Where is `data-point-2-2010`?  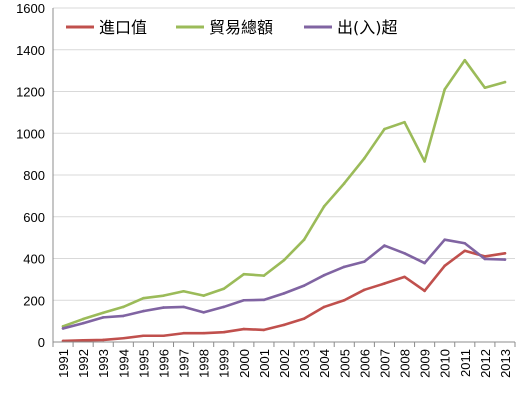
data-point-2-2010 is located at coordinates (444, 240).